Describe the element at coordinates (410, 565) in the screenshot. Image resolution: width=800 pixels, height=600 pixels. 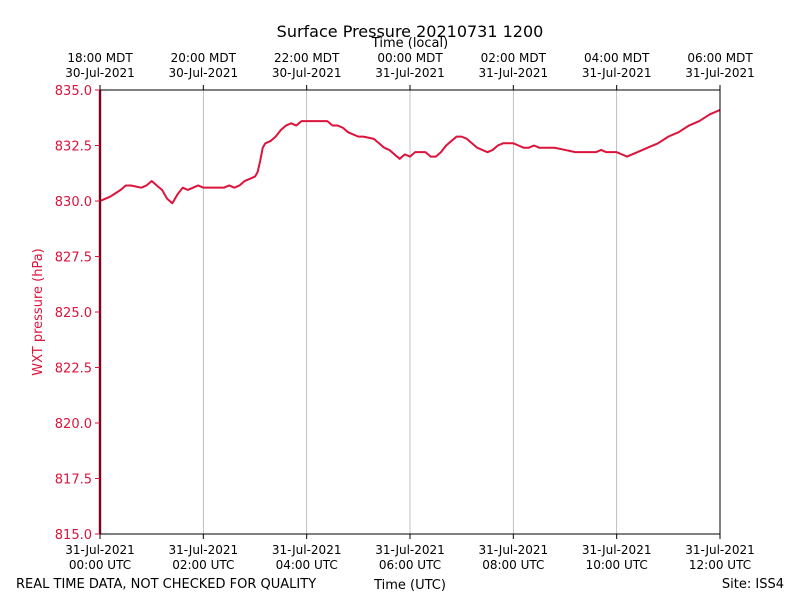
I see `x-tick-label-time: 06:00 UTC` at that location.